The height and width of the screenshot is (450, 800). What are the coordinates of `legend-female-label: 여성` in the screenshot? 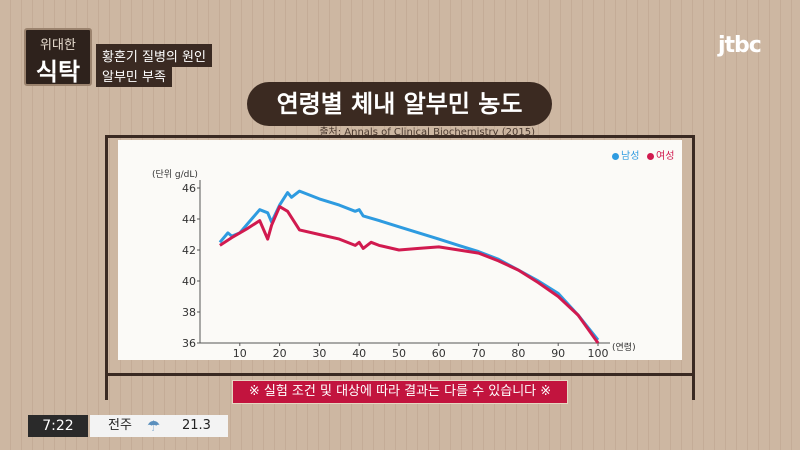 It's located at (665, 156).